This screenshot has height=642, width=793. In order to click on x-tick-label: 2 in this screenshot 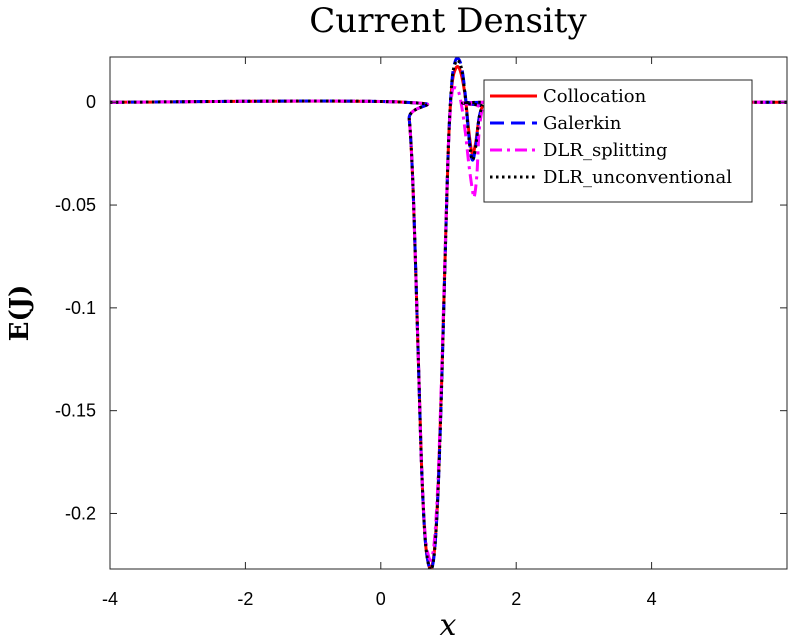, I will do `click(516, 599)`.